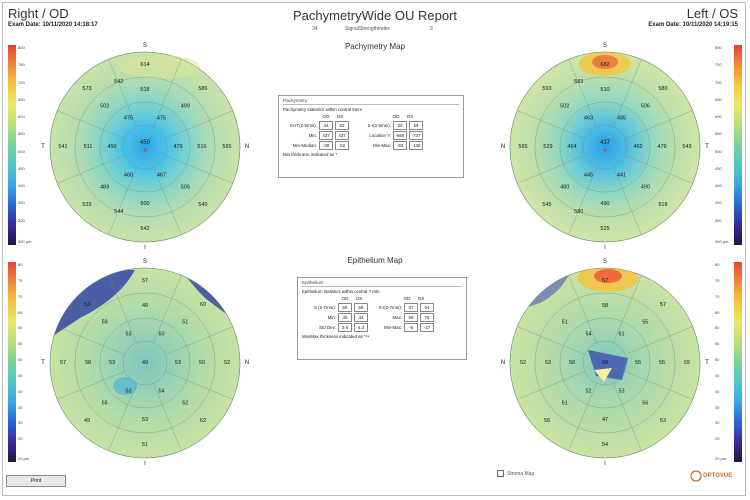 This screenshot has width=750, height=500. Describe the element at coordinates (515, 473) in the screenshot. I see `stroma-map-toggle: Stroma Map` at that location.